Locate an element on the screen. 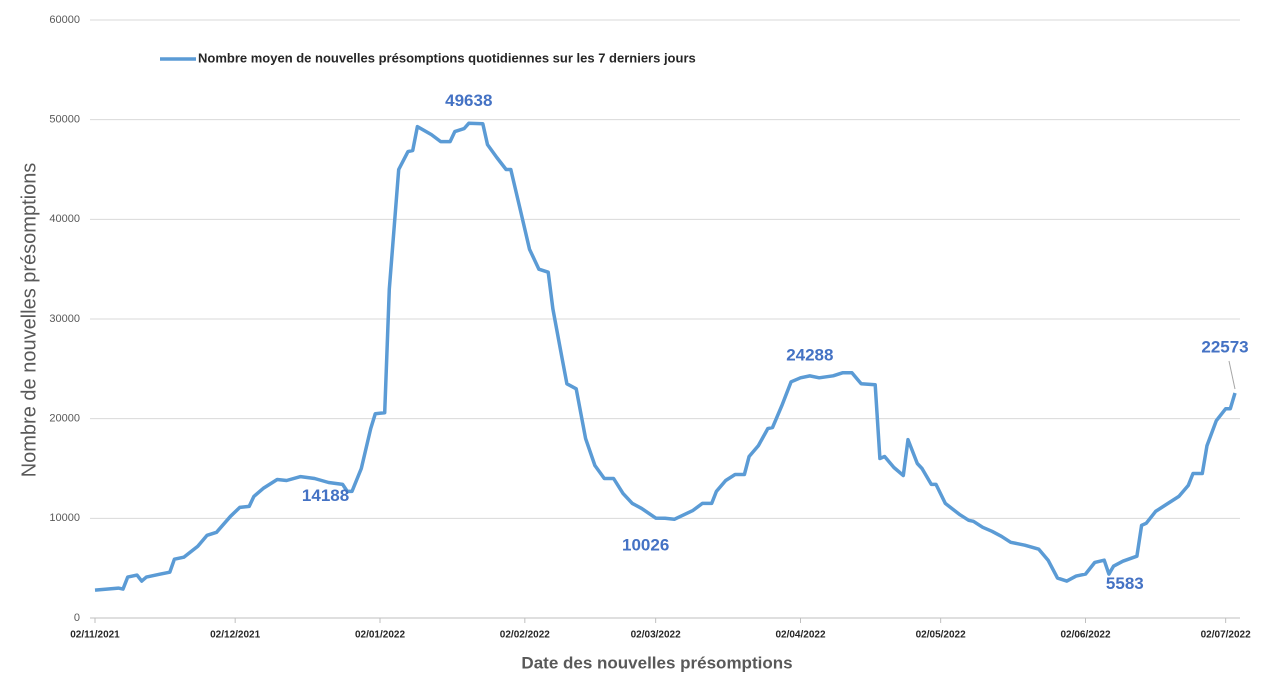 The height and width of the screenshot is (675, 1264). y-tick-label: 50000 is located at coordinates (64, 120).